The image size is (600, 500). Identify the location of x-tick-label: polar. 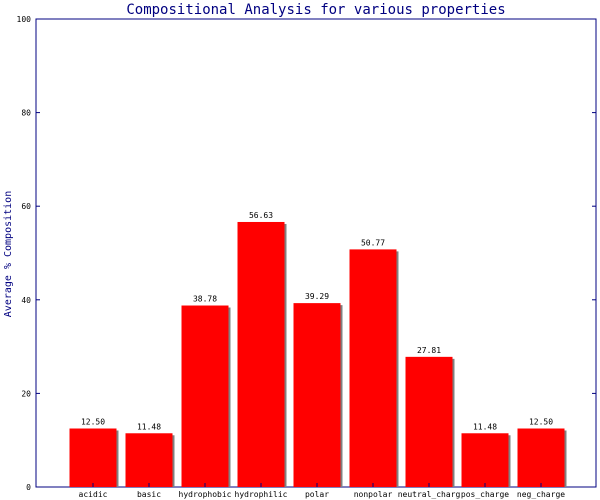
(317, 494).